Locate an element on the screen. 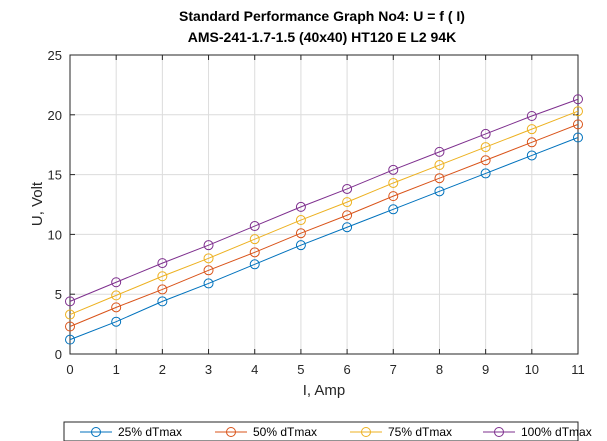 The image size is (607, 441). legend-item: 50% dTmax is located at coordinates (266, 432).